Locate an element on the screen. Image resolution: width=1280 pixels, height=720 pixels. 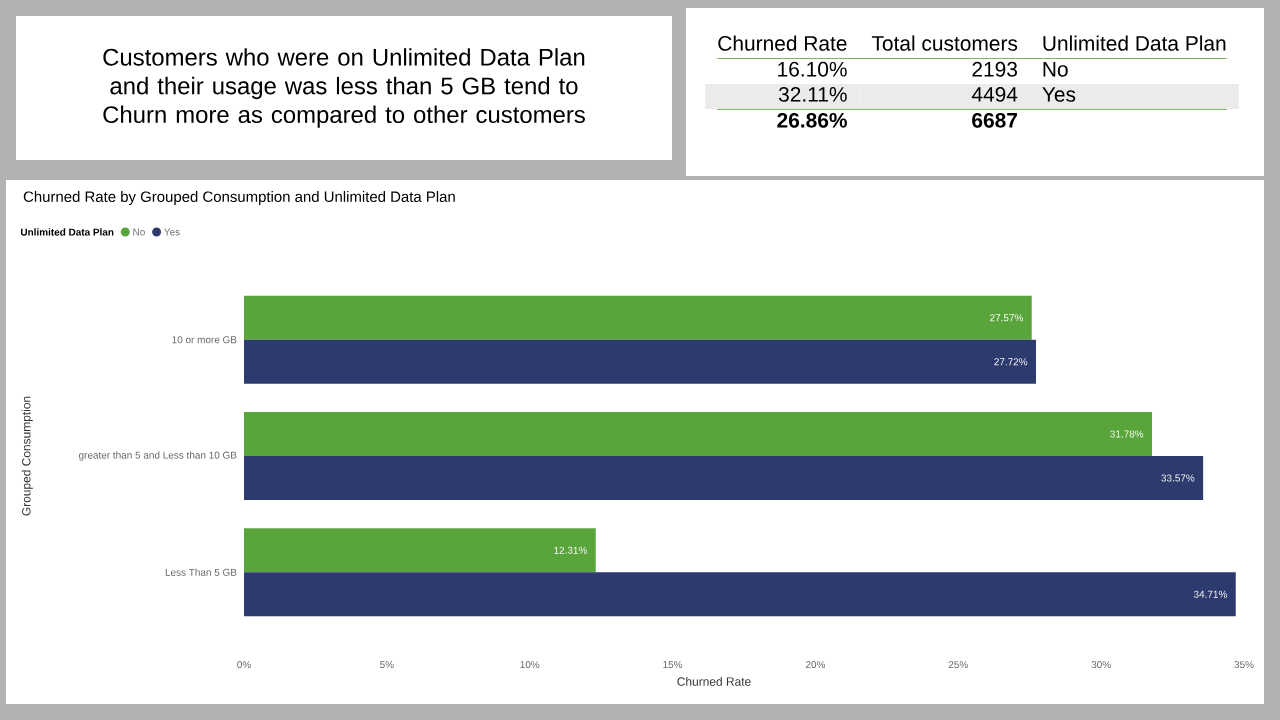
text: Customers who were on Unlimited Data Plan and their usage was less than 5 GB tend to Churn more as compared to other customers is located at coordinates (344, 88).